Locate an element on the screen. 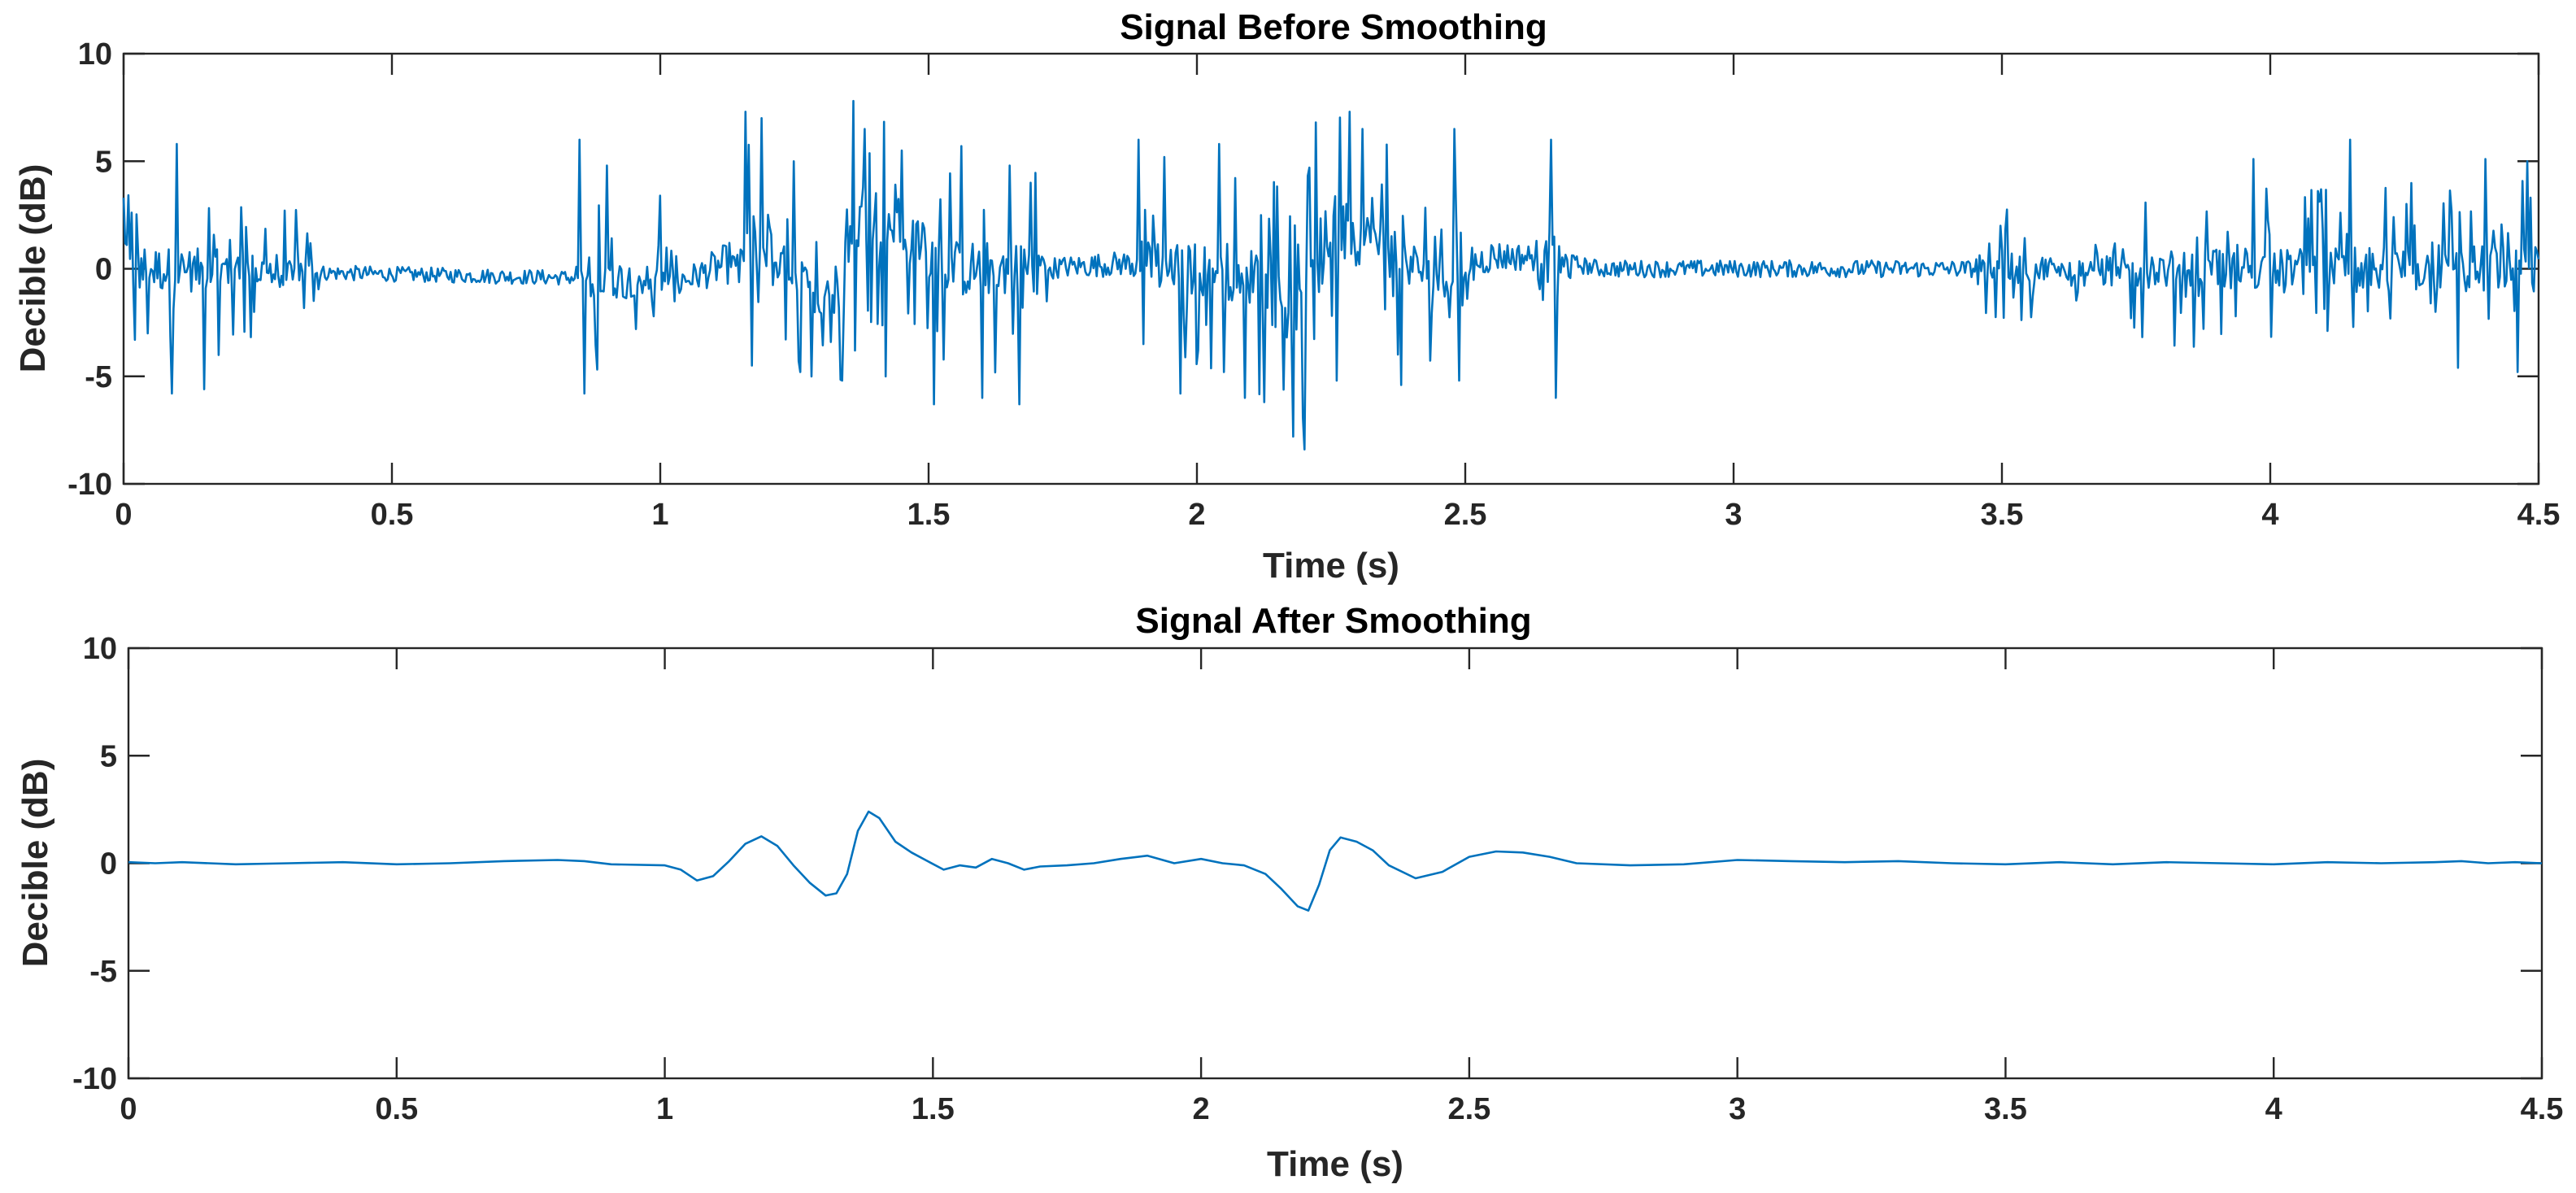 This screenshot has width=2576, height=1193. chart-title: Signal Before Smoothing is located at coordinates (1333, 27).